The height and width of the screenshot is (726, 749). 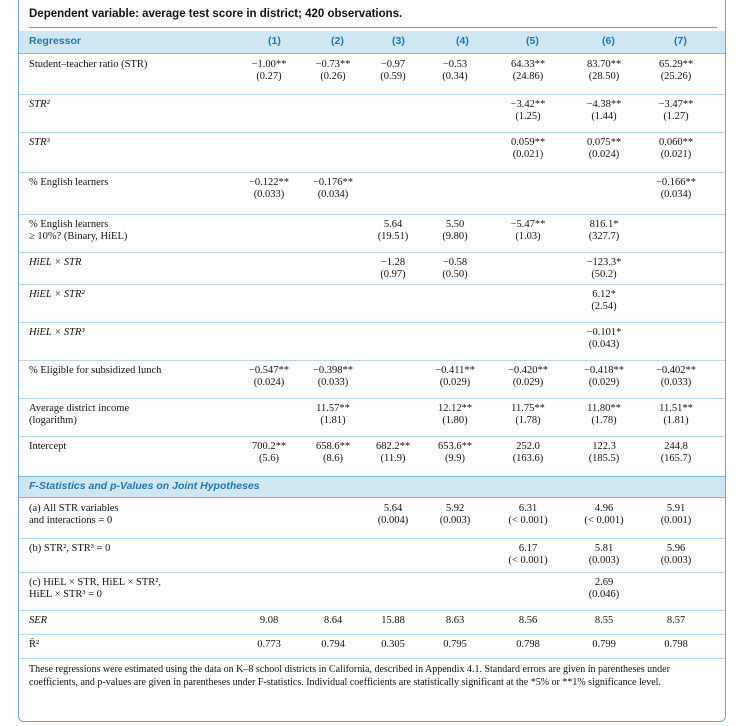 I want to click on row-label-line: and interactions = 0, so click(x=71, y=520).